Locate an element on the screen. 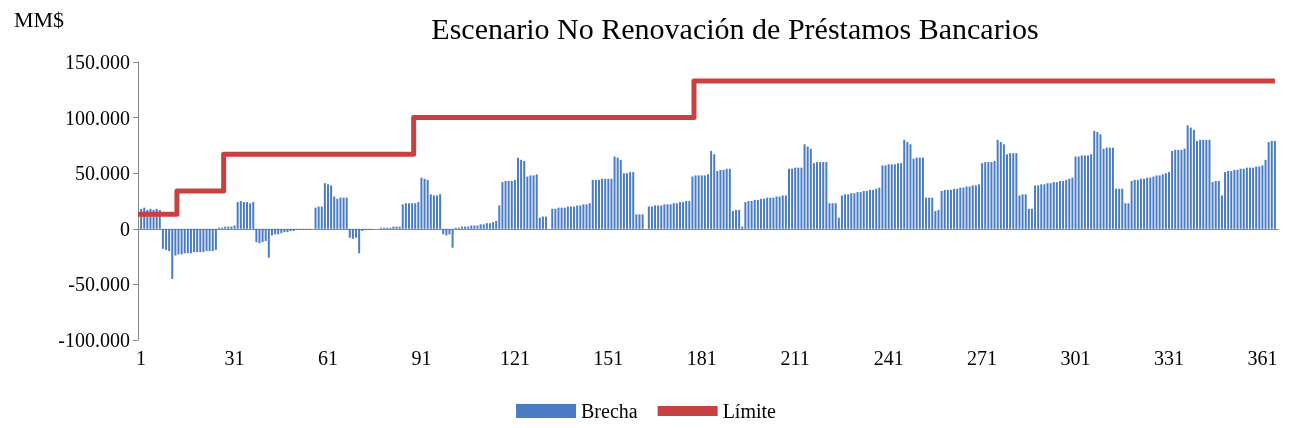 The image size is (1292, 428). x-tick-label: 31 is located at coordinates (234, 358).